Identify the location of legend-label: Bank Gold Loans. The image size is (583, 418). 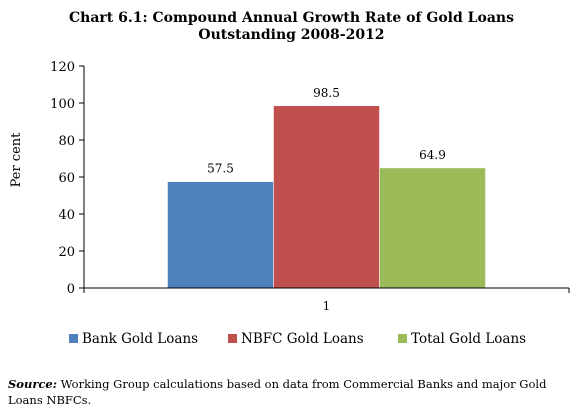
(140, 339).